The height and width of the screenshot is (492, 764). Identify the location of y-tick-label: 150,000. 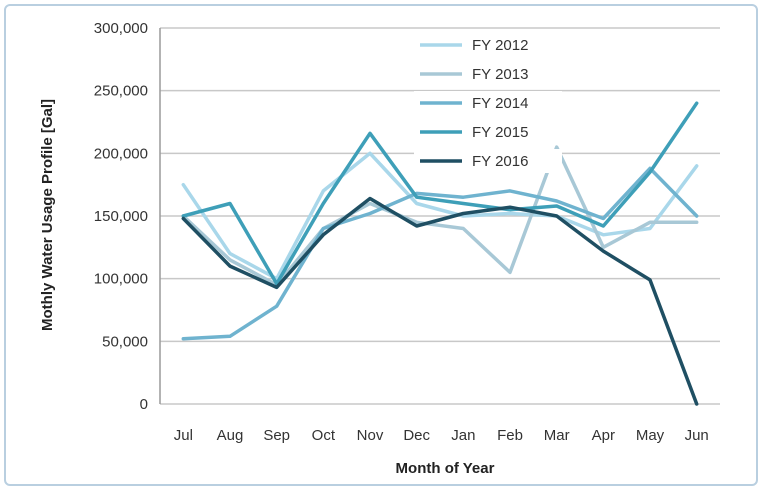
(121, 216).